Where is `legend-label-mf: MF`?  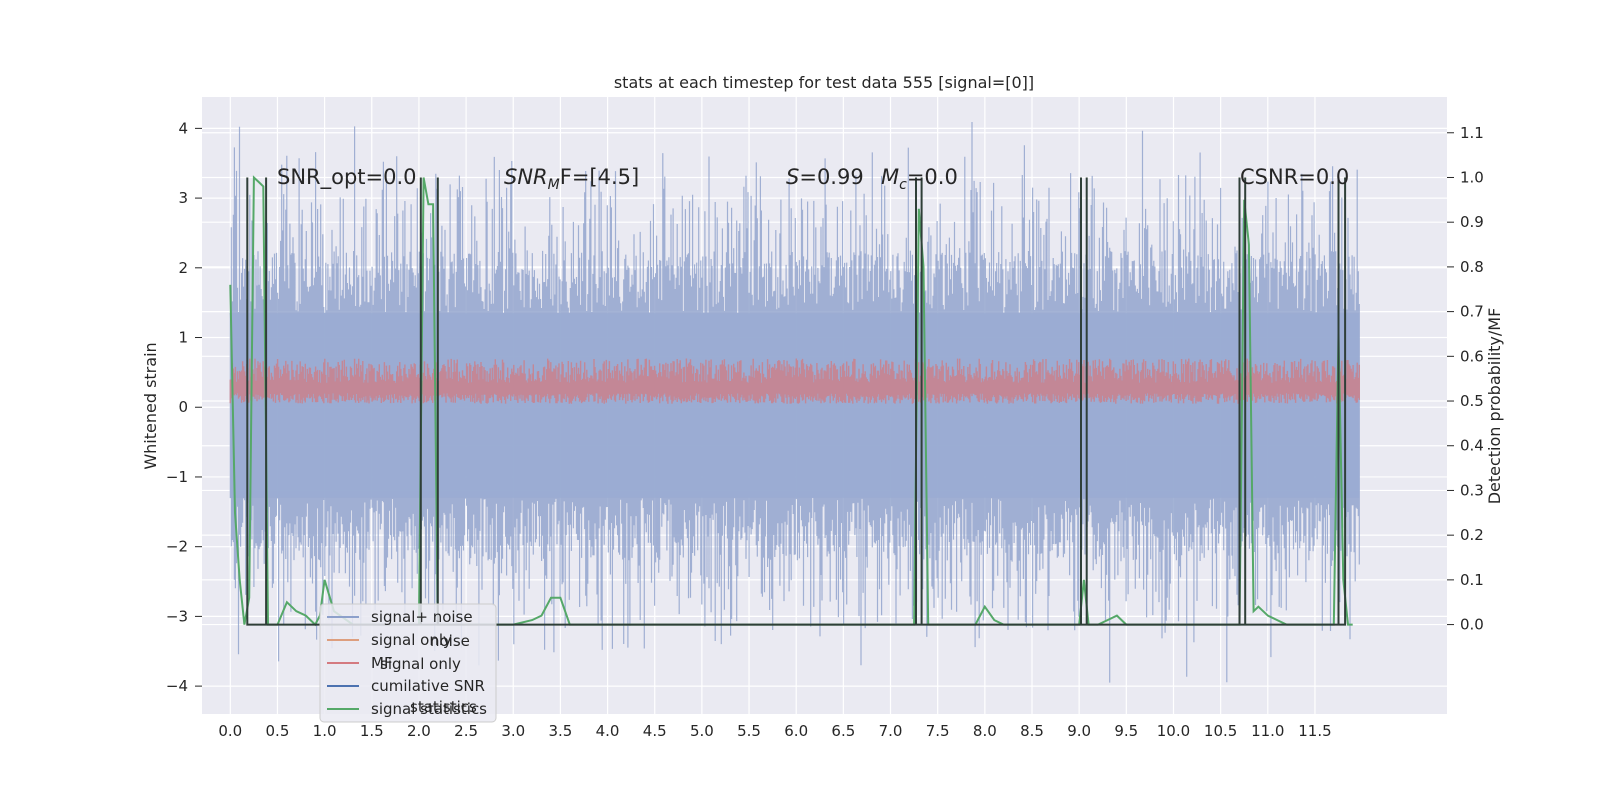 legend-label-mf: MF is located at coordinates (382, 663).